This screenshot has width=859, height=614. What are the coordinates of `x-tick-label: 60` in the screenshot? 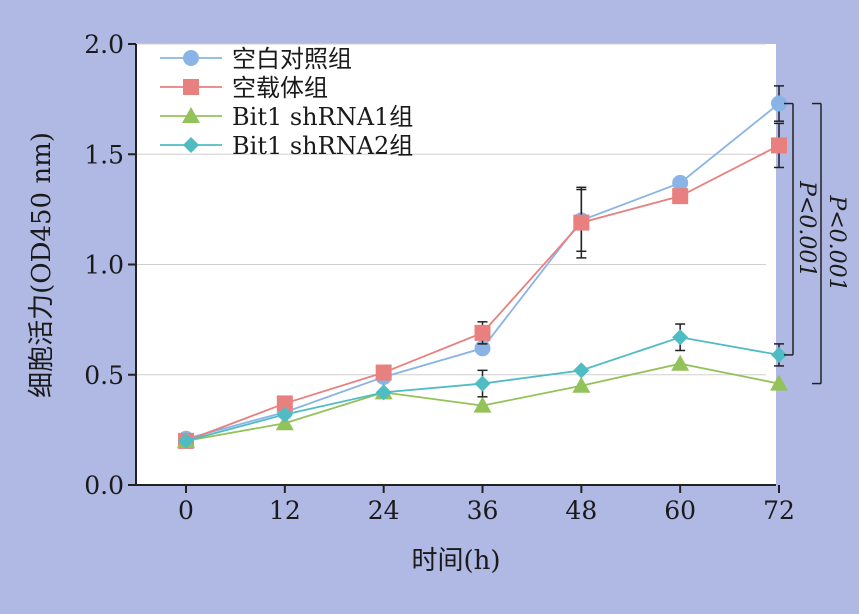 It's located at (680, 510).